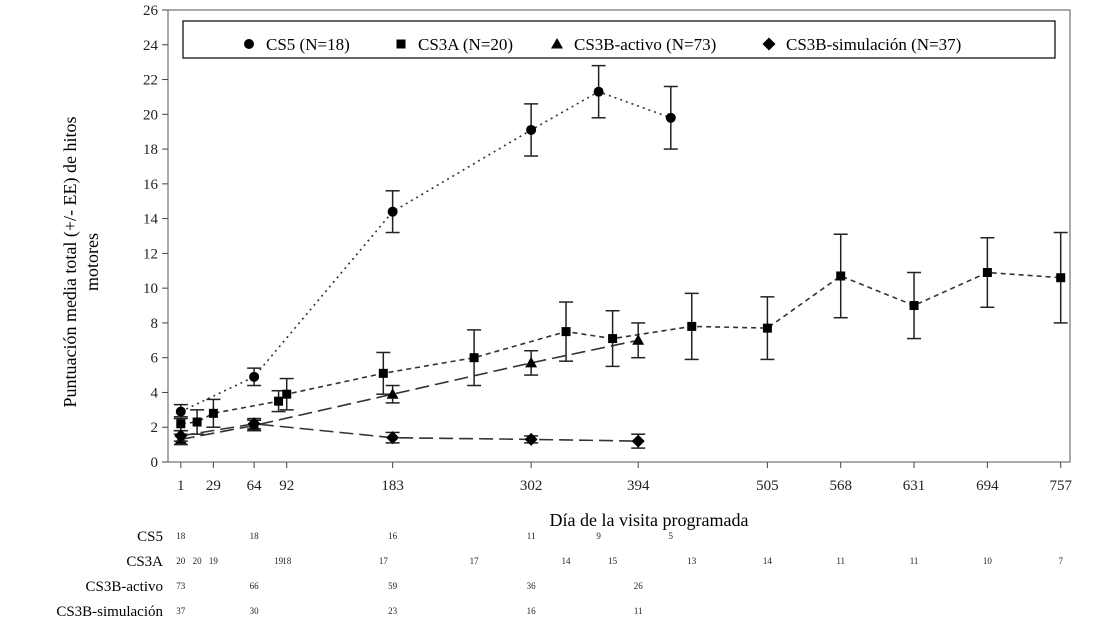 This screenshot has width=1096, height=623. I want to click on y-tick-label: 26, so click(151, 11).